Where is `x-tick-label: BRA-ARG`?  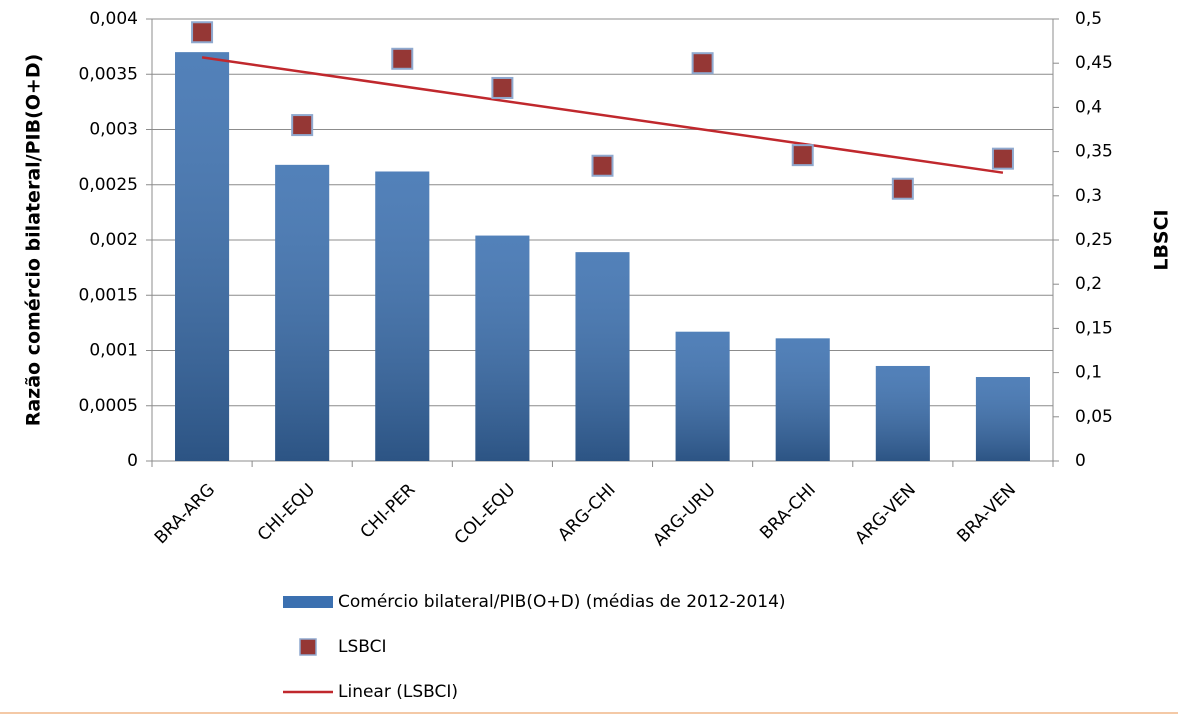
x-tick-label: BRA-ARG is located at coordinates (185, 514).